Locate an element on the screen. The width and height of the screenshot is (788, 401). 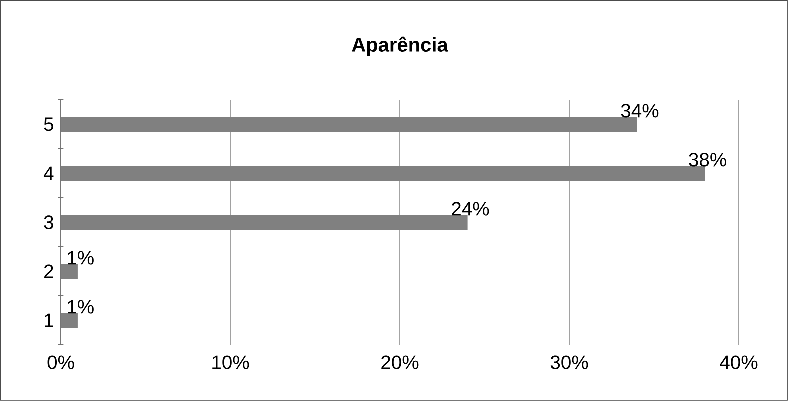
data-label: 38% is located at coordinates (707, 160).